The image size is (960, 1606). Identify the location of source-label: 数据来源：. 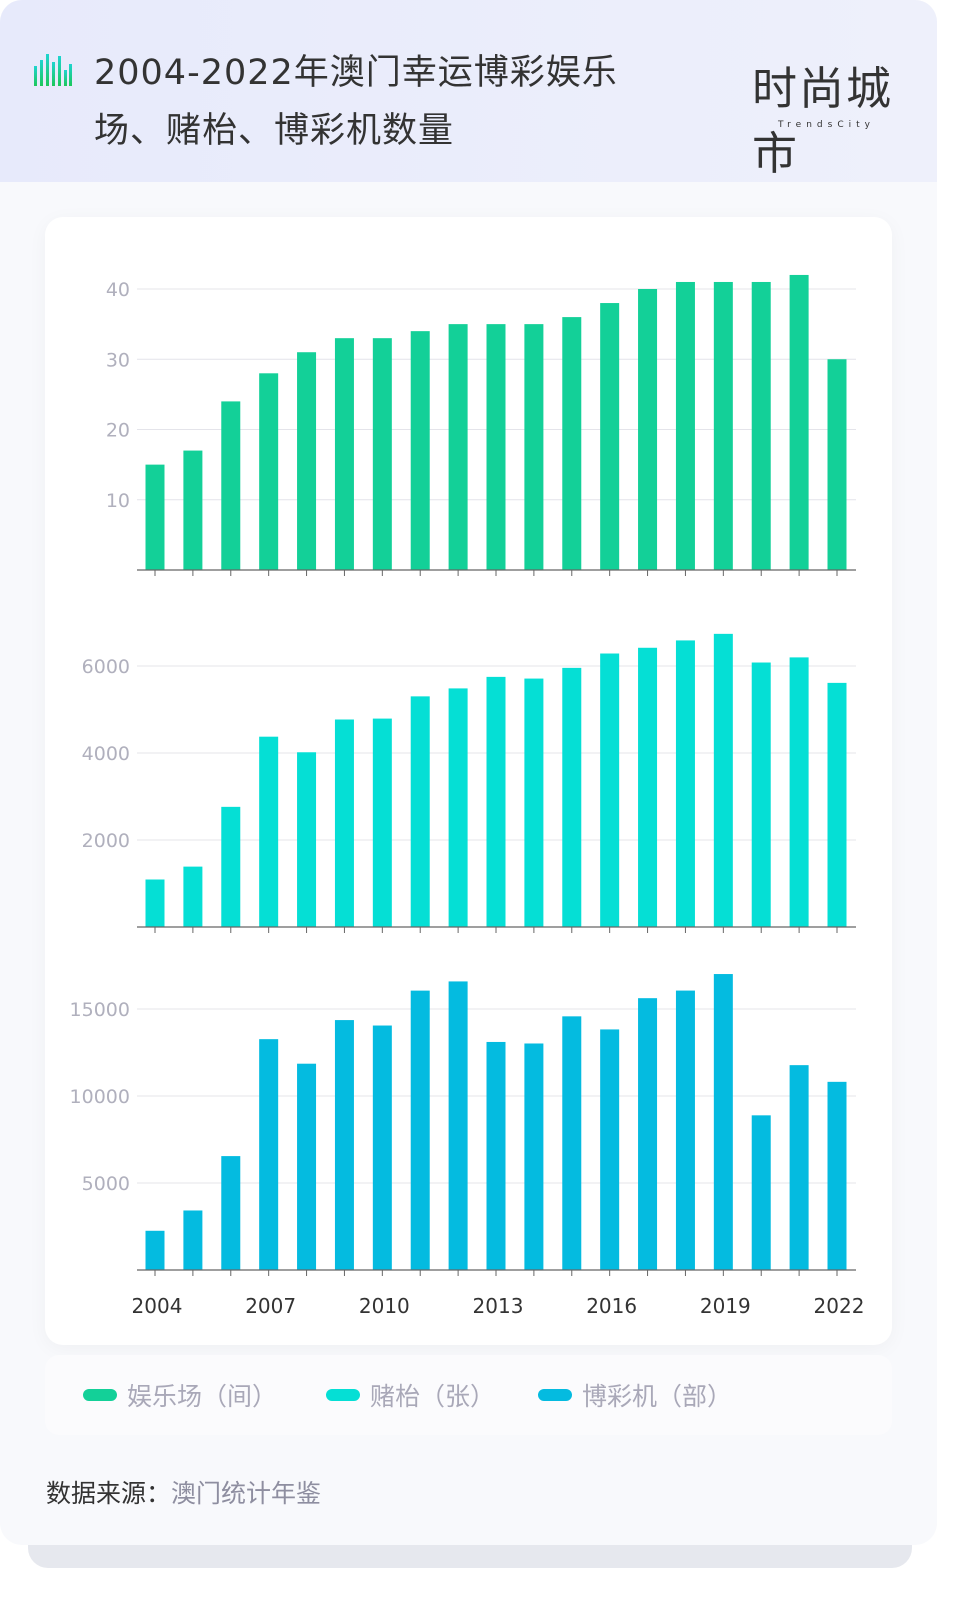
(109, 1493).